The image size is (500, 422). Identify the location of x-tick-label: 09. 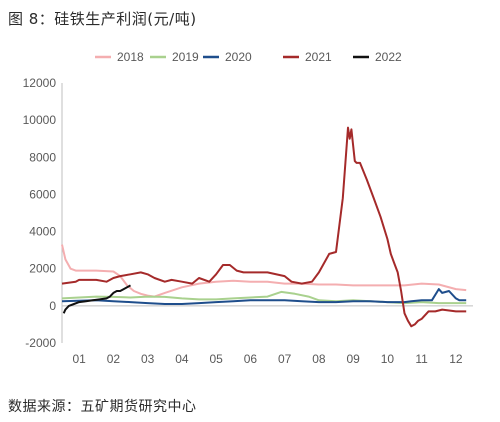
(353, 359).